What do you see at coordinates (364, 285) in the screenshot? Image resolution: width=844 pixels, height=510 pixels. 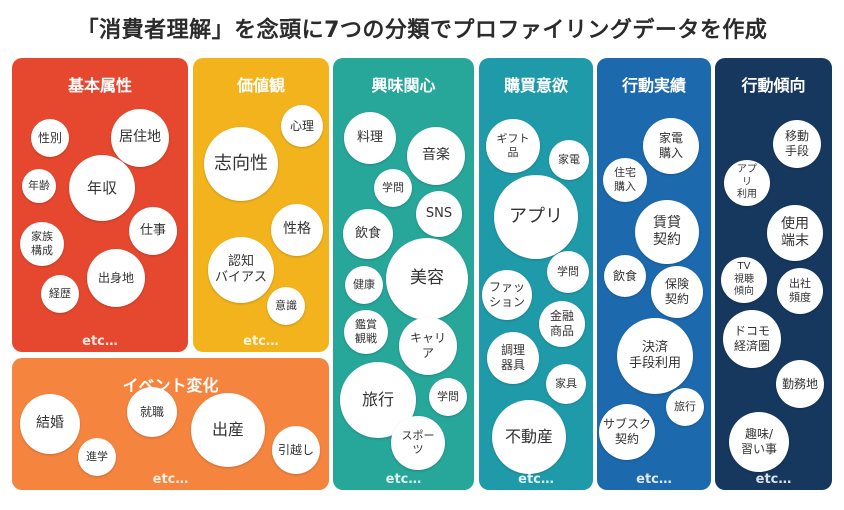 I see `bubble-interest: 健康` at bounding box center [364, 285].